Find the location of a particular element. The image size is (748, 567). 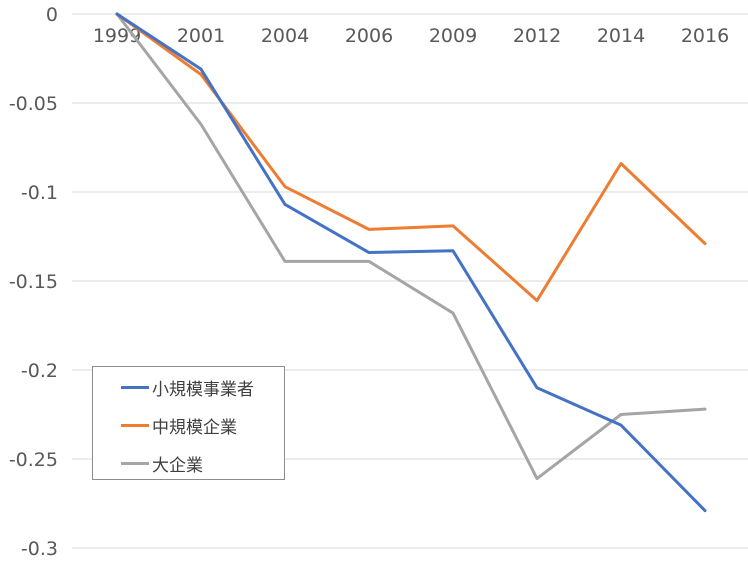

legend-label: 大企業 is located at coordinates (177, 465).